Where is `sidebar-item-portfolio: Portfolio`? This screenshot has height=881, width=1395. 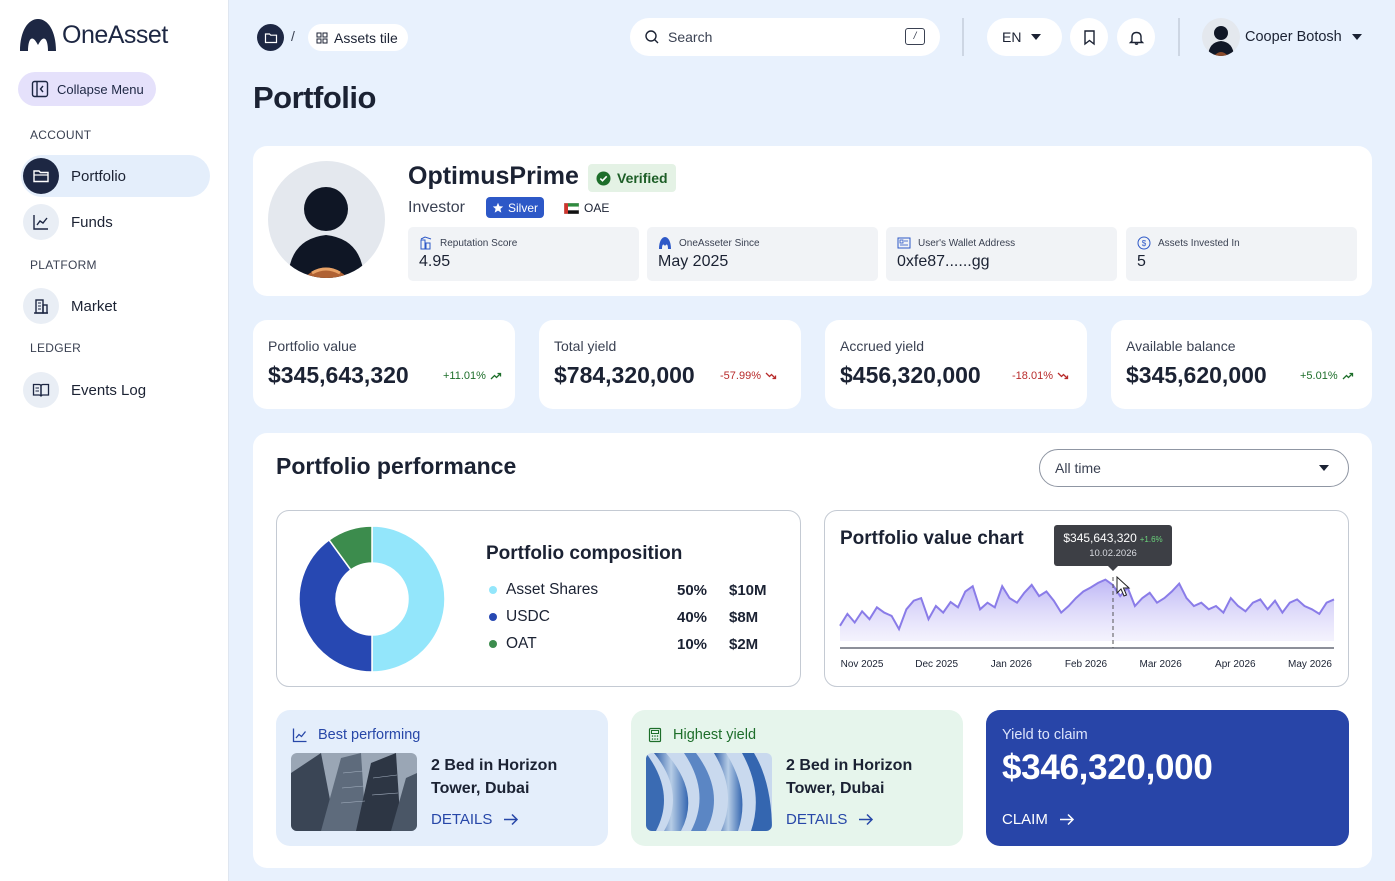 sidebar-item-portfolio: Portfolio is located at coordinates (115, 176).